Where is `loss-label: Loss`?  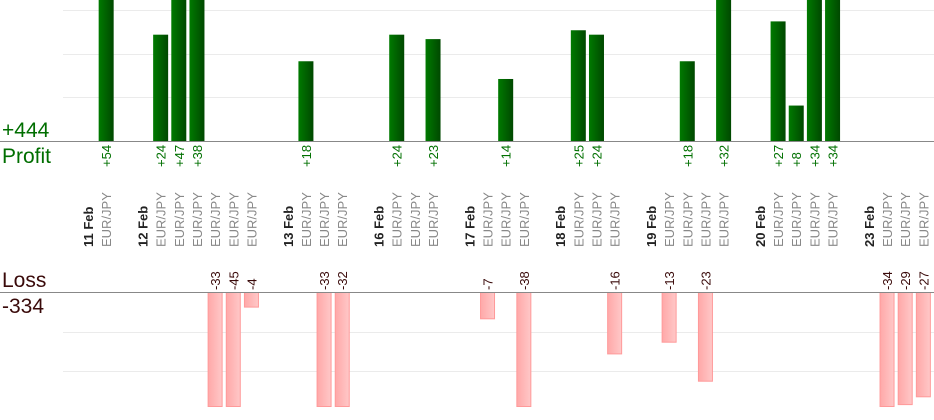 loss-label: Loss is located at coordinates (24, 280).